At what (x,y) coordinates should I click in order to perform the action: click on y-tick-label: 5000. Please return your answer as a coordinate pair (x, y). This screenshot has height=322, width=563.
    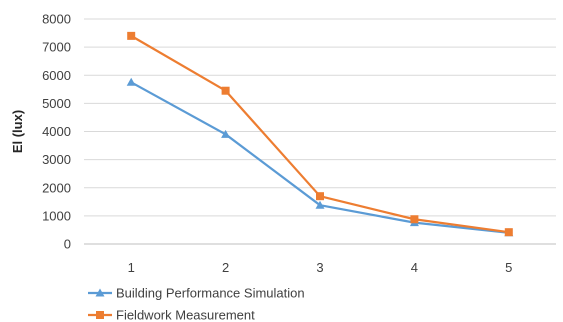
    Looking at the image, I should click on (56, 103).